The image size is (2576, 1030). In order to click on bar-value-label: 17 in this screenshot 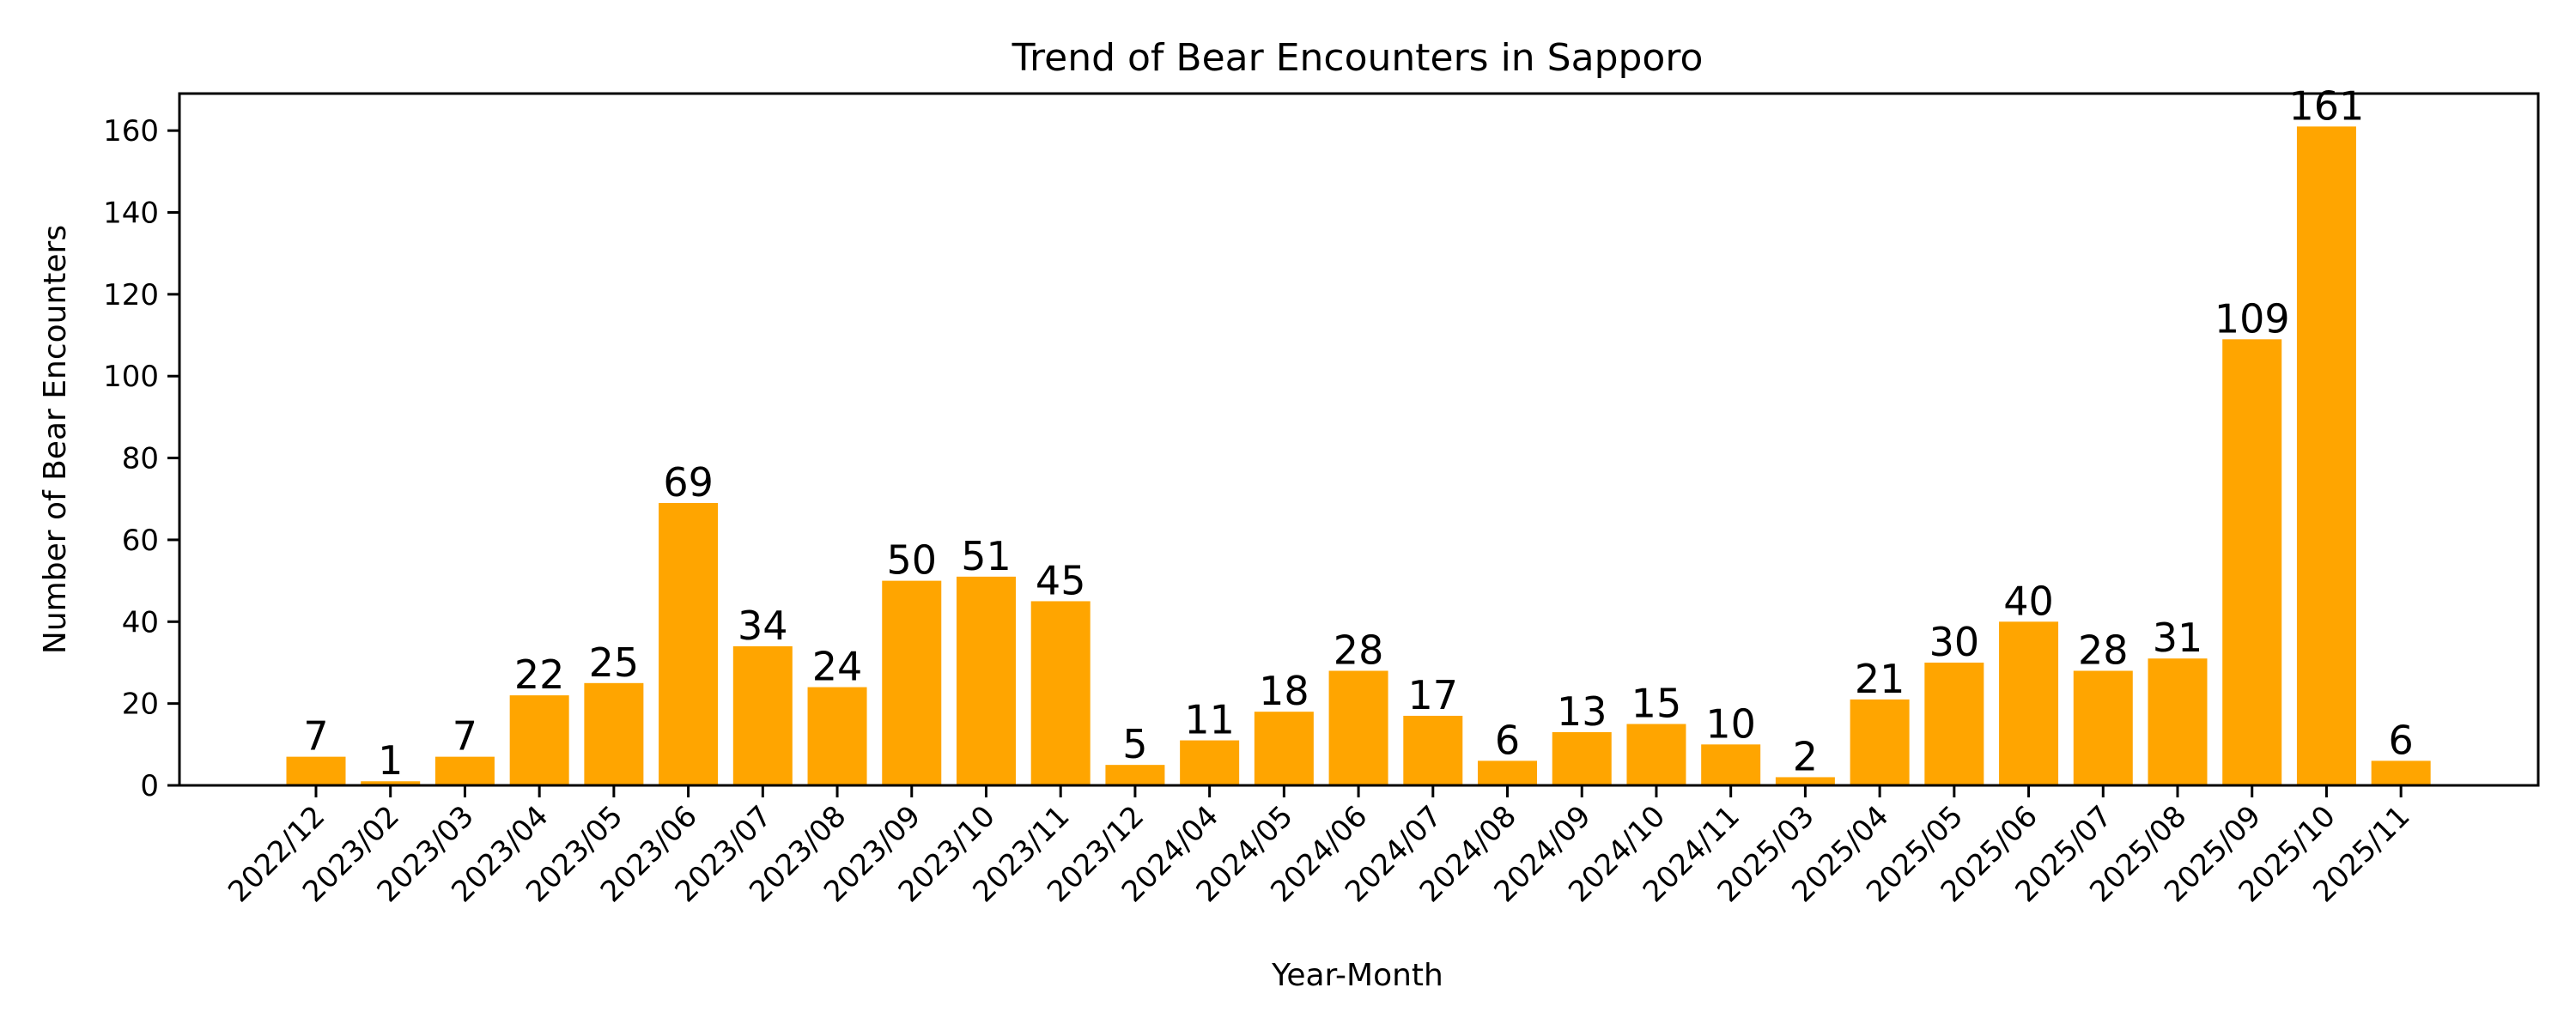, I will do `click(1433, 695)`.